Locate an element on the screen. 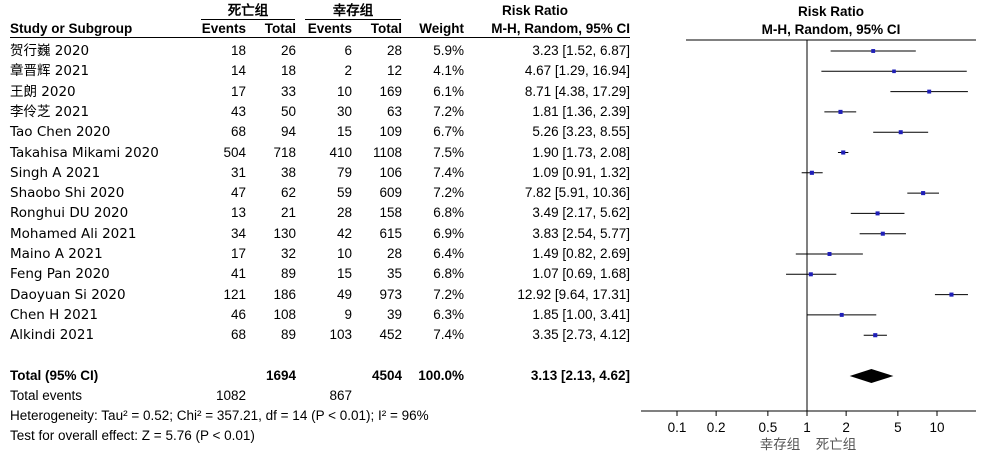 Image resolution: width=1000 pixels, height=459 pixels. study-name: Chen H 2021 is located at coordinates (54, 314).